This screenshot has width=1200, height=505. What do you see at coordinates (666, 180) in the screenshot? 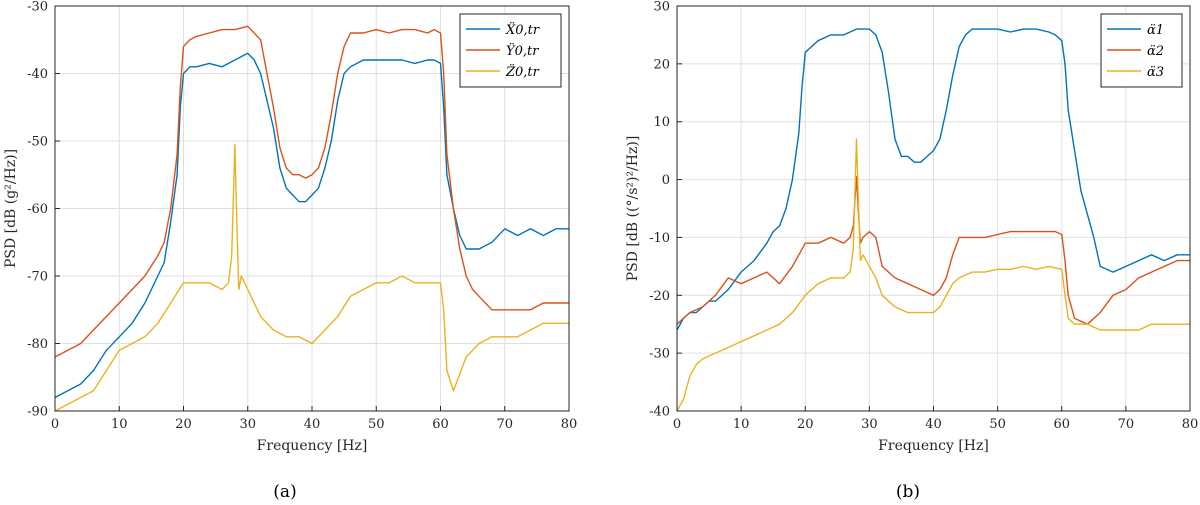
I see `y-tick-label: 0` at bounding box center [666, 180].